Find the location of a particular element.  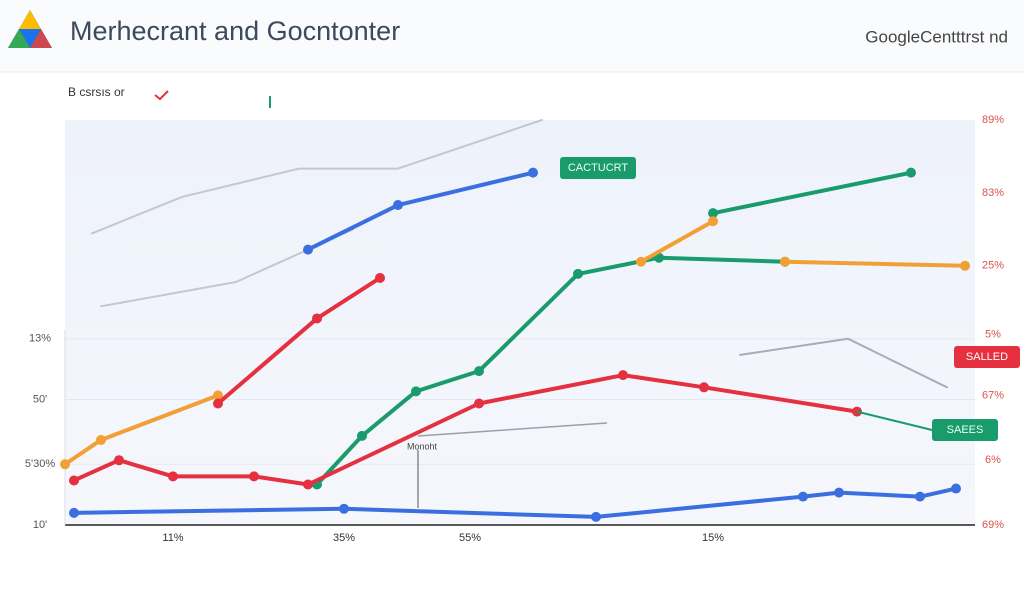

x-tick-label: 35% is located at coordinates (344, 538).